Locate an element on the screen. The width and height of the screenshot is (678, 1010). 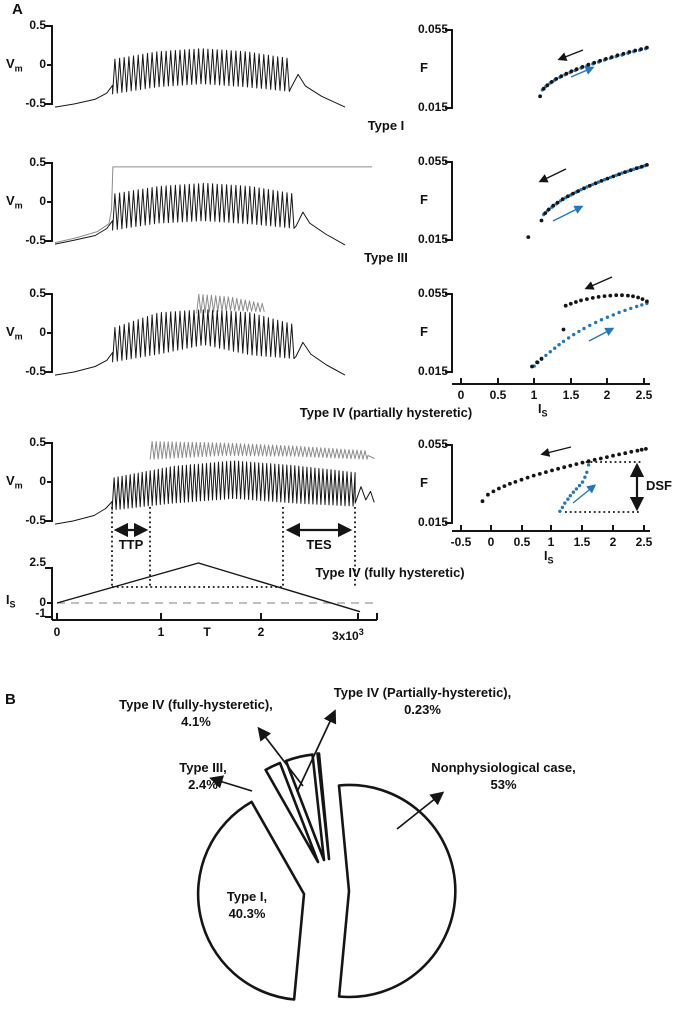
f-axis-label-row3: F is located at coordinates (424, 331).